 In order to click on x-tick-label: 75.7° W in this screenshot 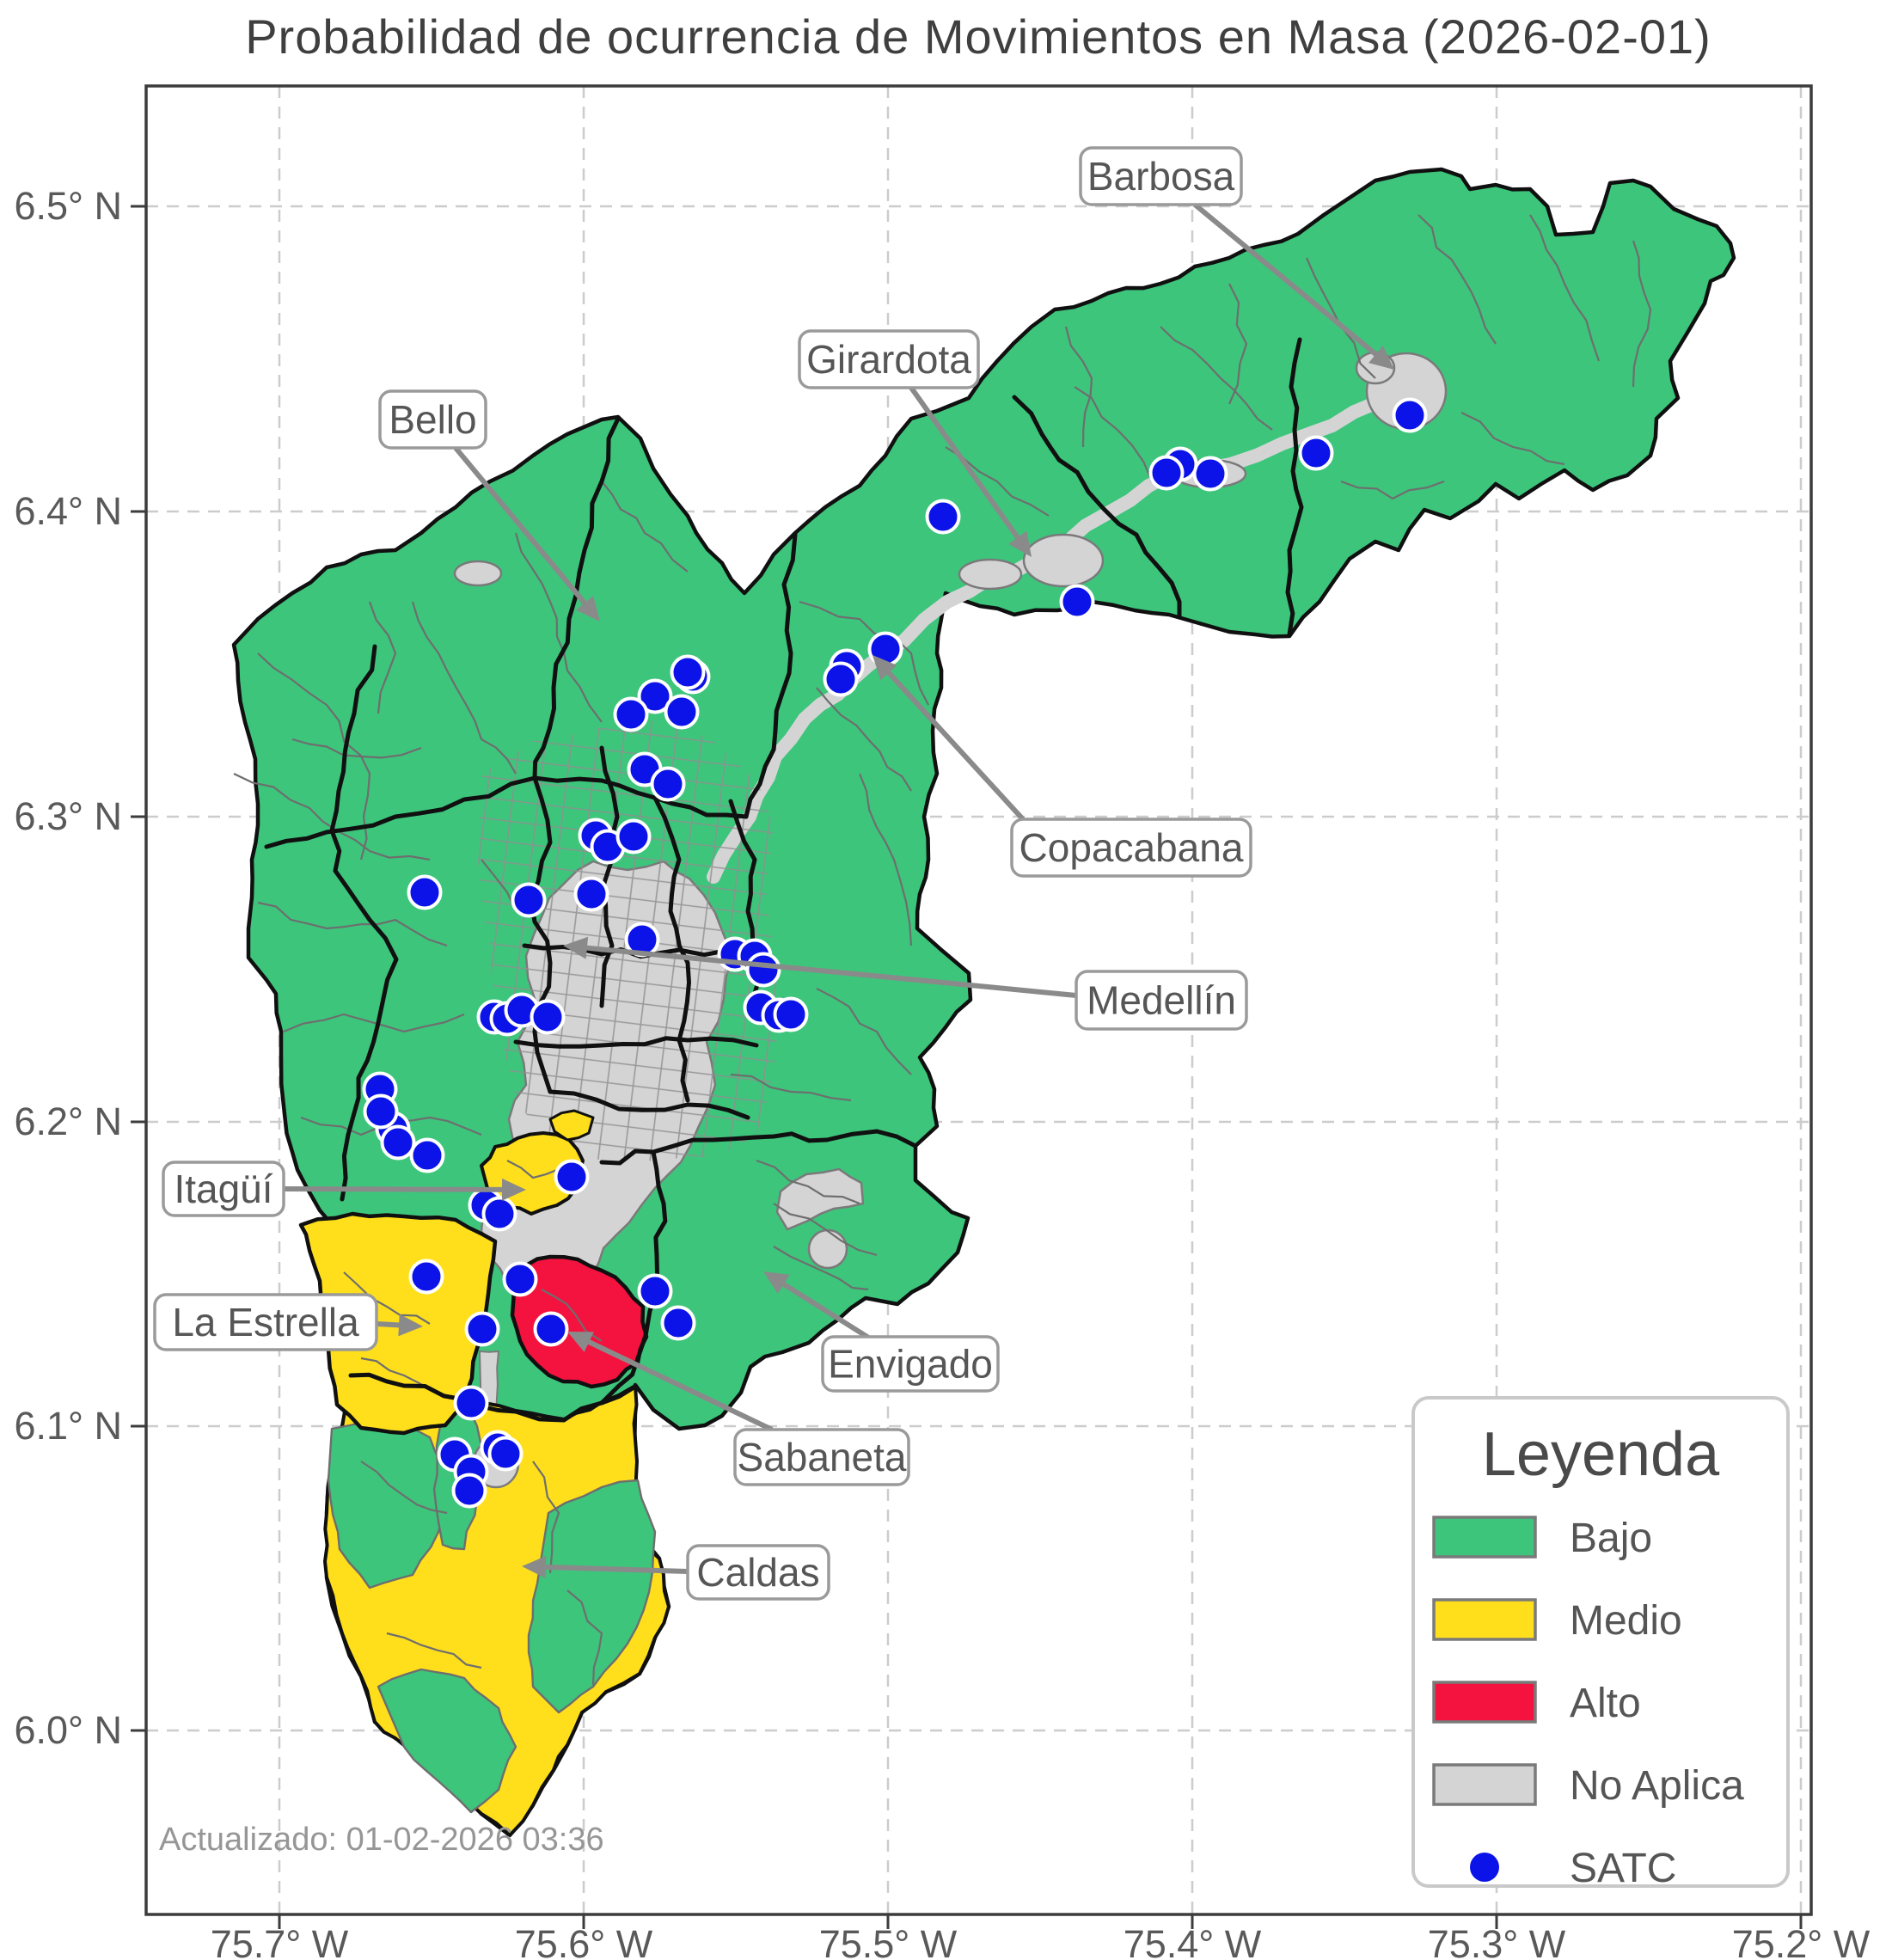, I will do `click(280, 1941)`.